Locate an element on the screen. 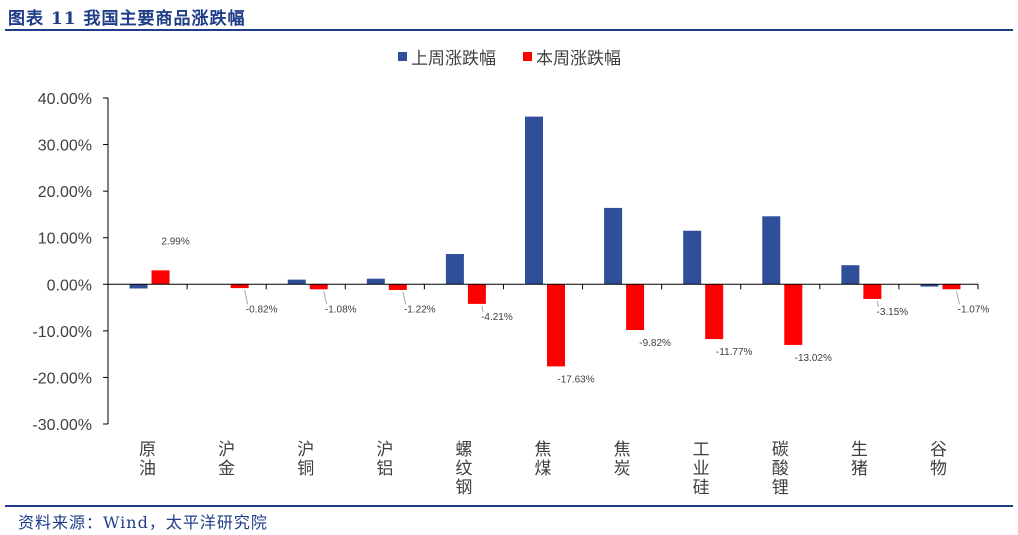  category-label-5: 螺纹钢 is located at coordinates (463, 469).